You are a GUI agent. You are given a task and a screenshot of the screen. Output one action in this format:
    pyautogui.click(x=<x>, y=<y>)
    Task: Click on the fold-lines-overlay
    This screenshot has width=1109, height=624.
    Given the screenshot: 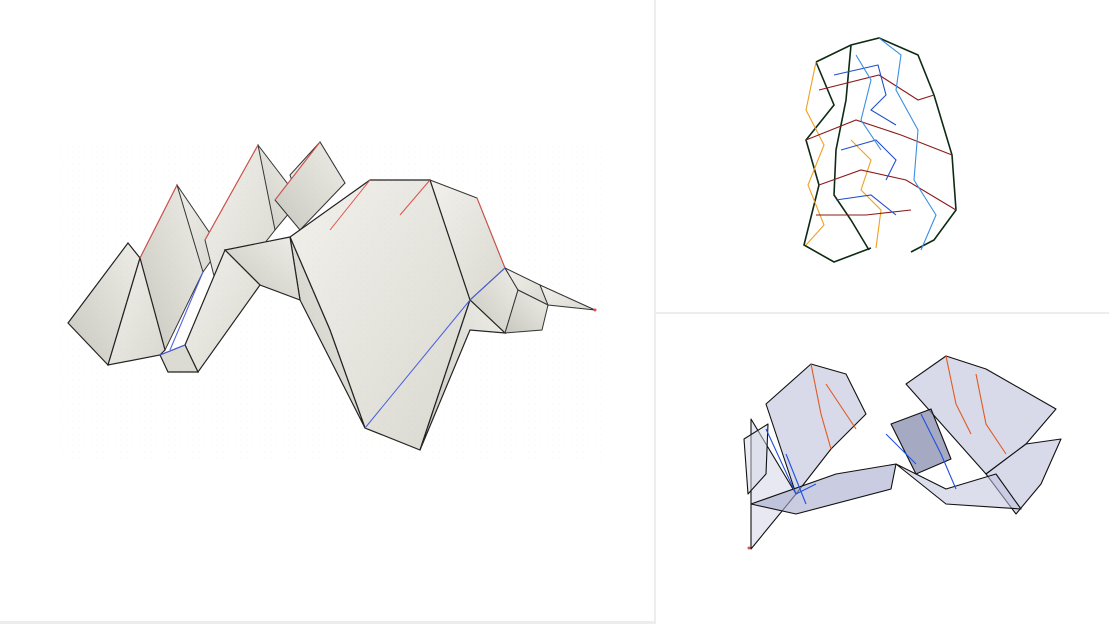 What is the action you would take?
    pyautogui.click(x=886, y=430)
    